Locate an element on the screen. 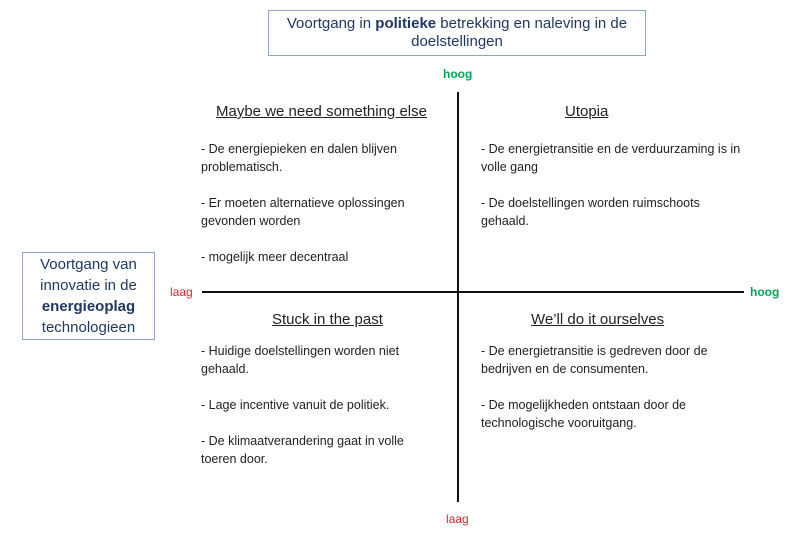 This screenshot has width=803, height=559. axis-label-top-high: hoog is located at coordinates (458, 74).